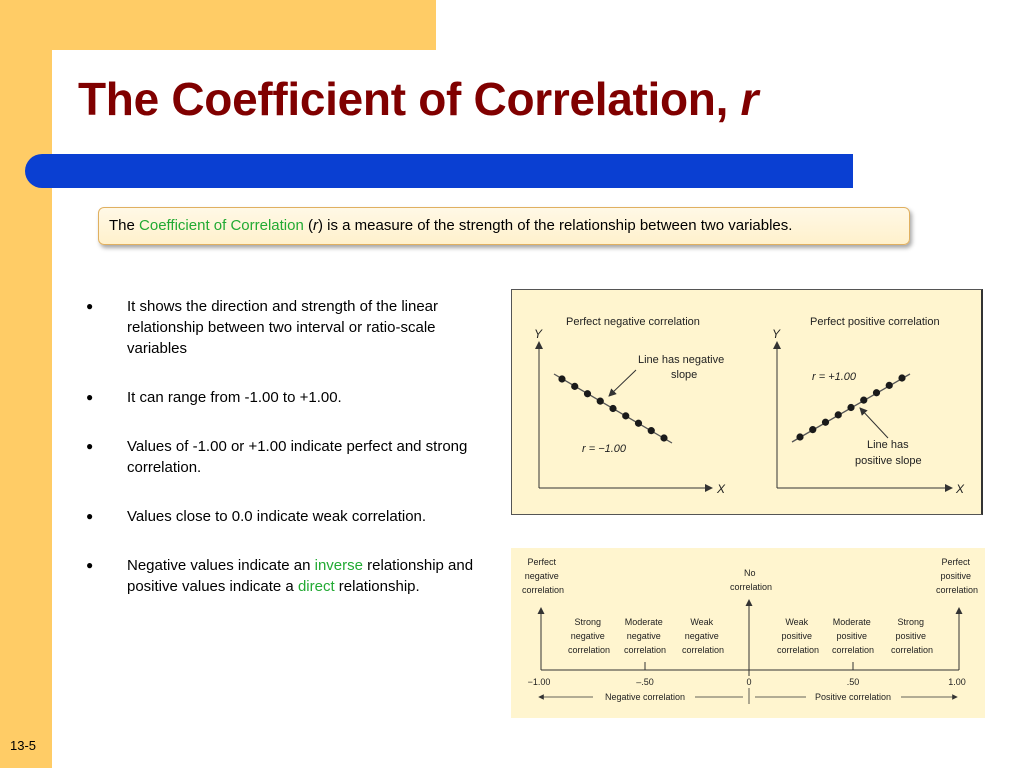  Describe the element at coordinates (439, 171) in the screenshot. I see `title-underline-bar` at that location.